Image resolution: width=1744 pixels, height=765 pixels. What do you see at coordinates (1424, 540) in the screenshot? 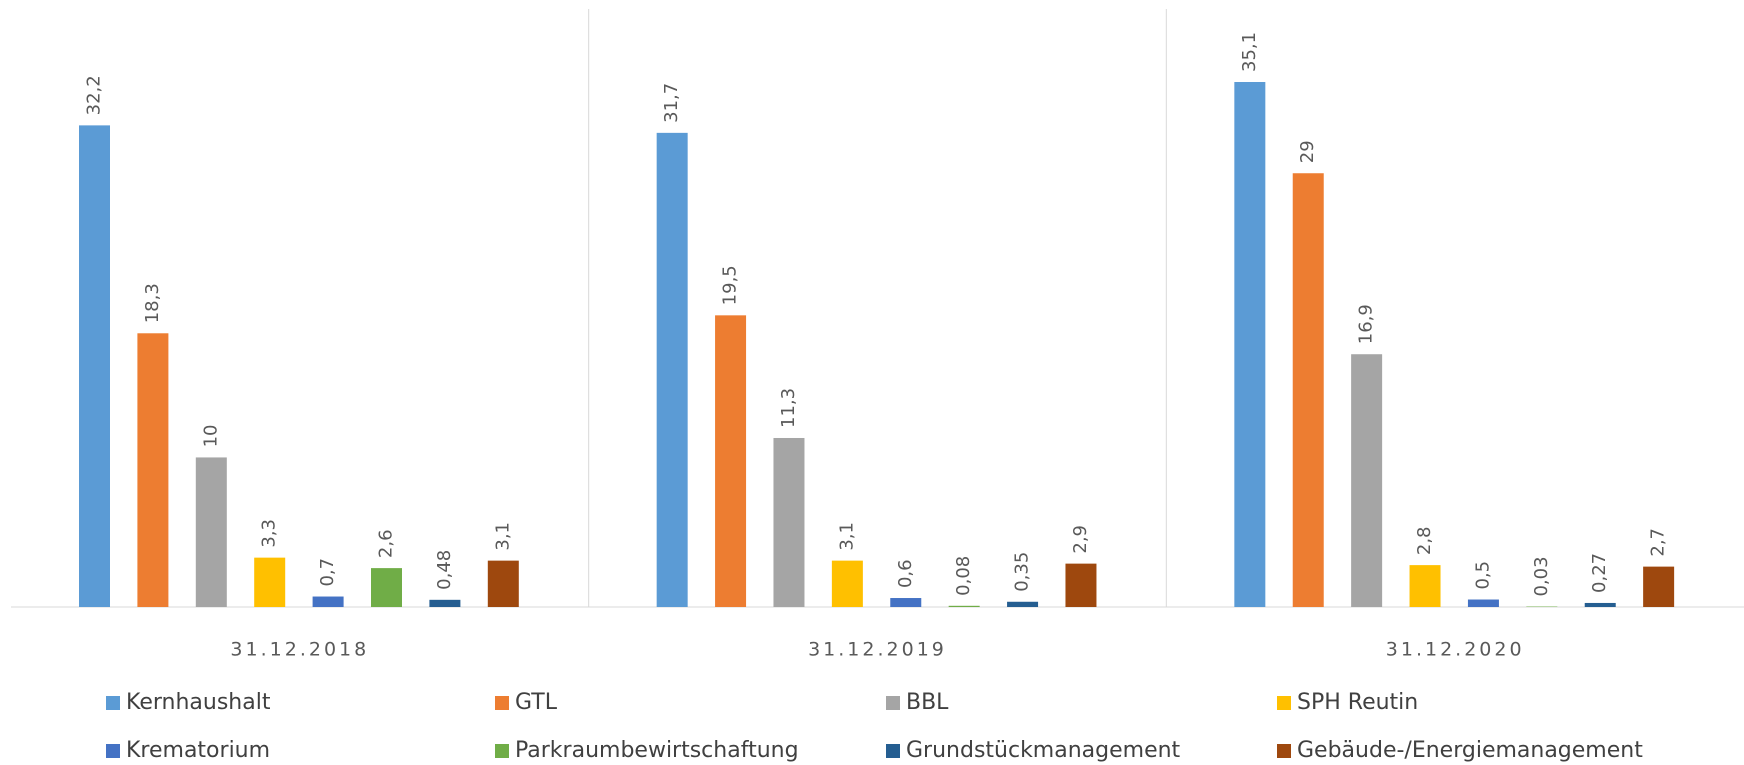
I see `data-label: 2,8` at bounding box center [1424, 540].